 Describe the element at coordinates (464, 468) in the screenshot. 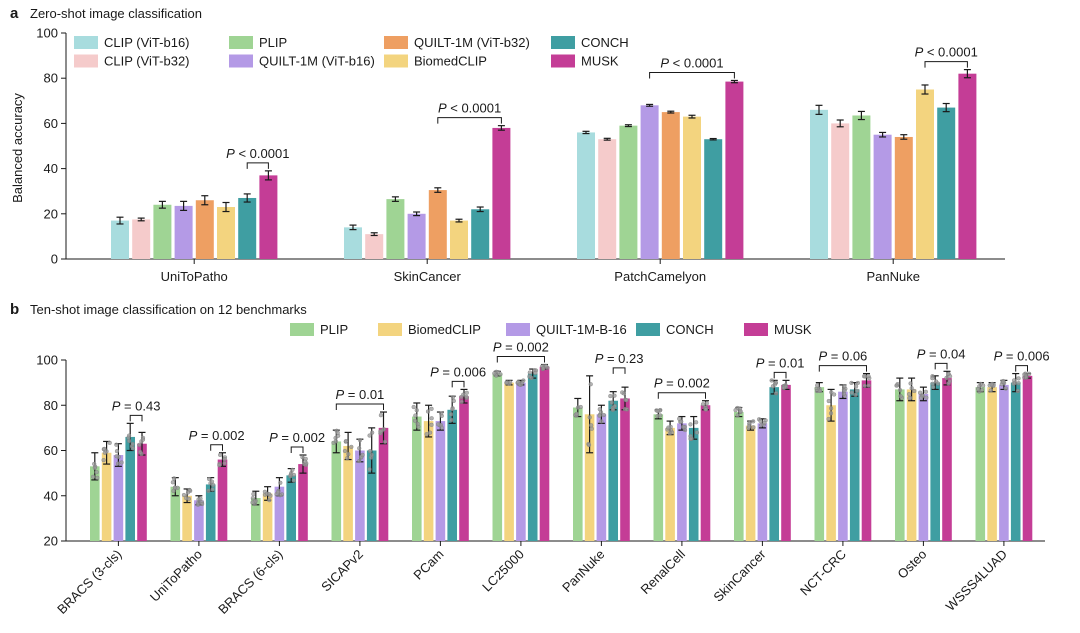

I see `bar-musk-pcam` at that location.